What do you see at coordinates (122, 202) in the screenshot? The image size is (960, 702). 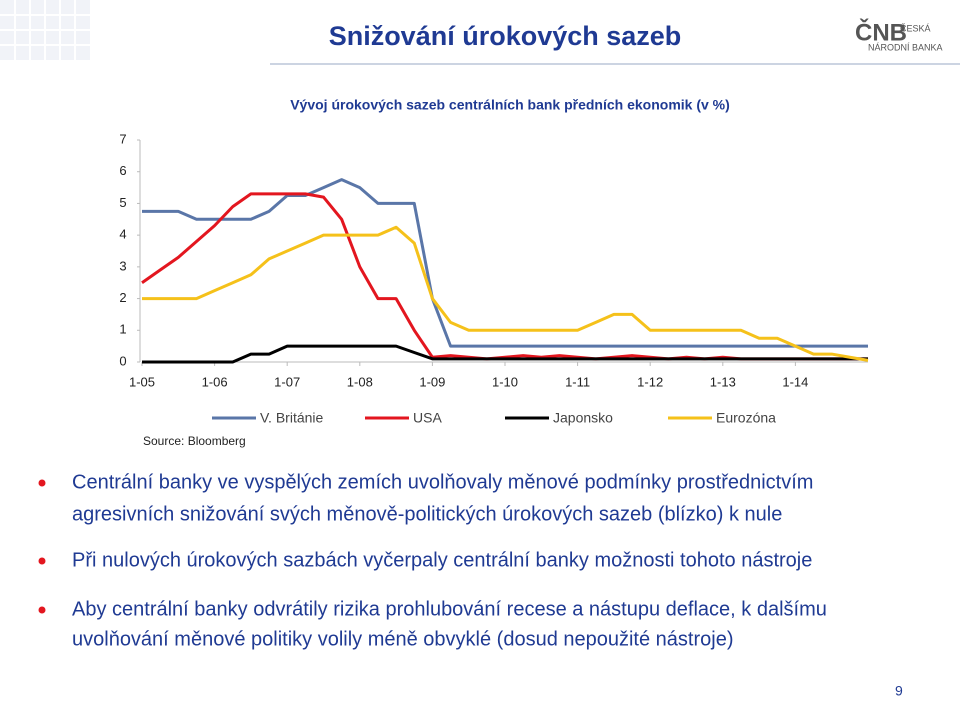 I see `y-tick-label: 5` at bounding box center [122, 202].